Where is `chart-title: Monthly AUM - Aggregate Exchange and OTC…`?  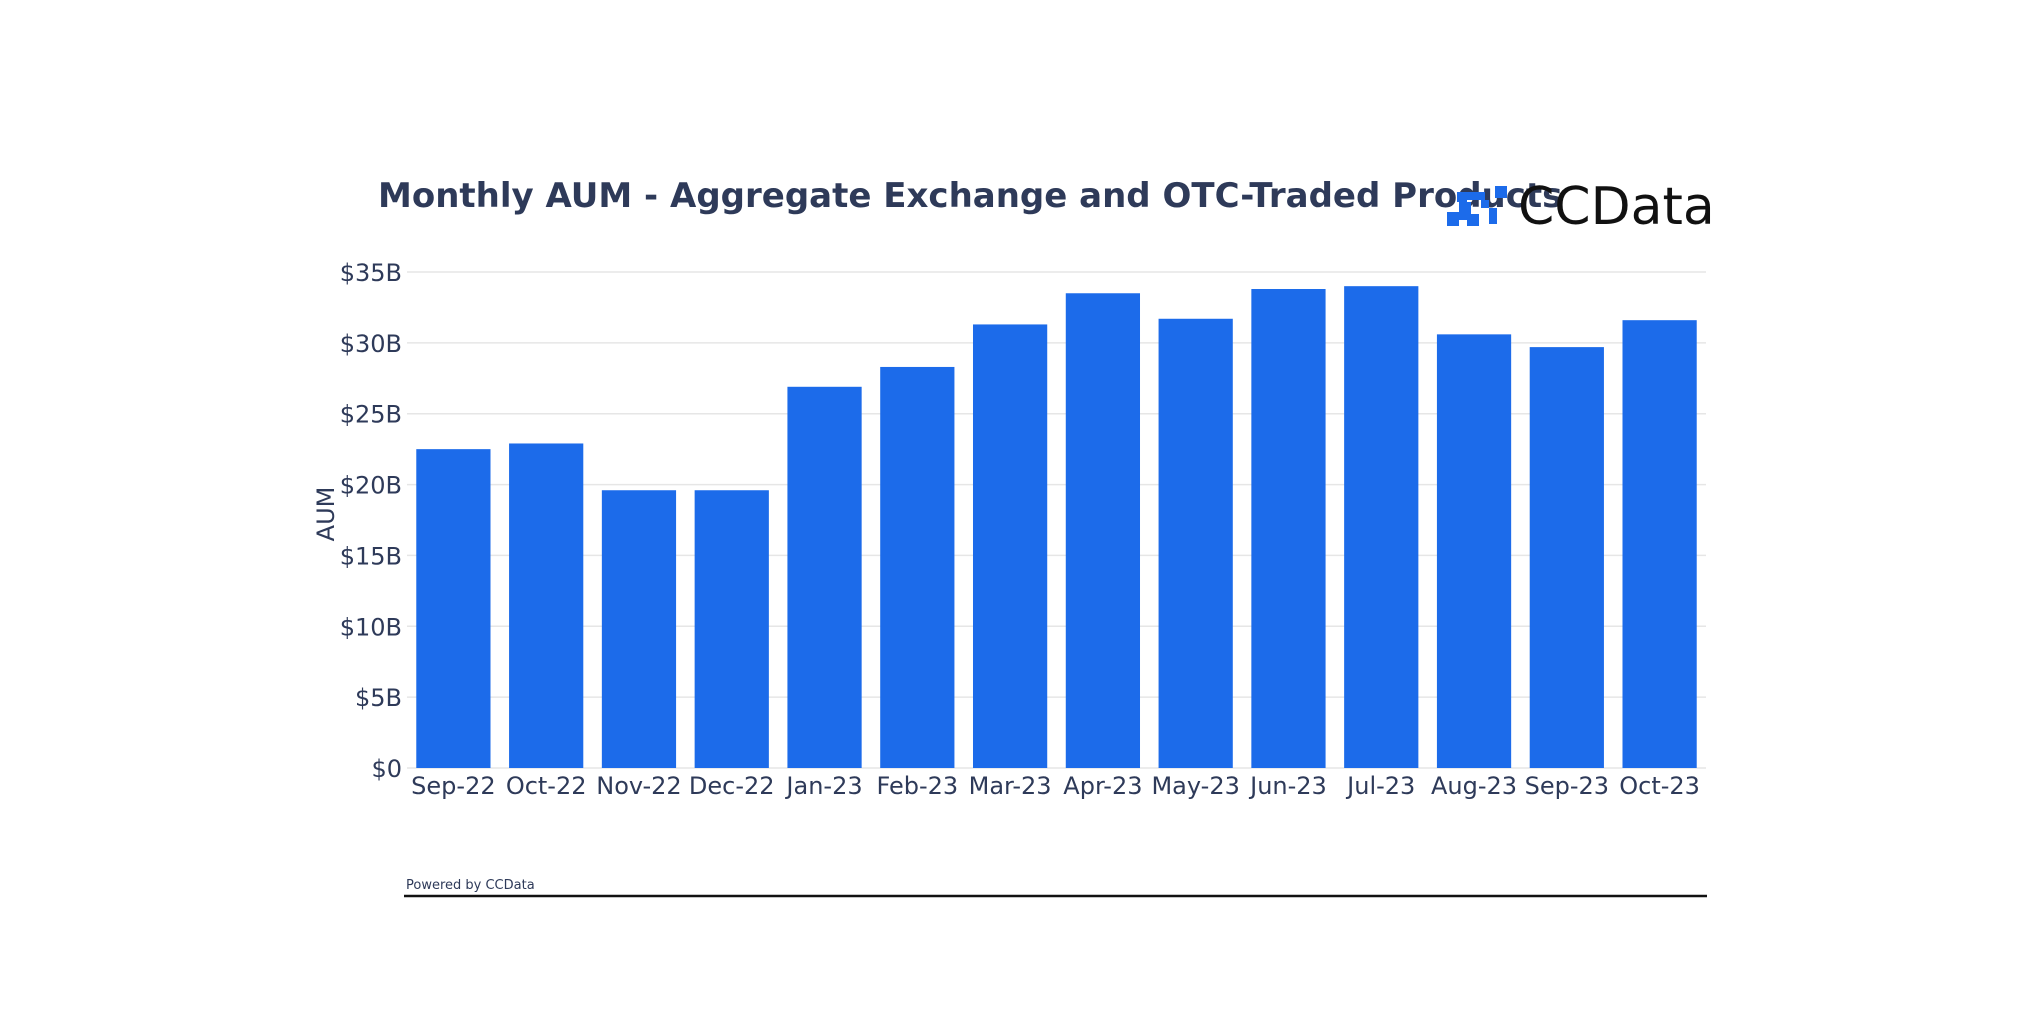
chart-title: Monthly AUM - Aggregate Exchange and OTC… is located at coordinates (970, 196).